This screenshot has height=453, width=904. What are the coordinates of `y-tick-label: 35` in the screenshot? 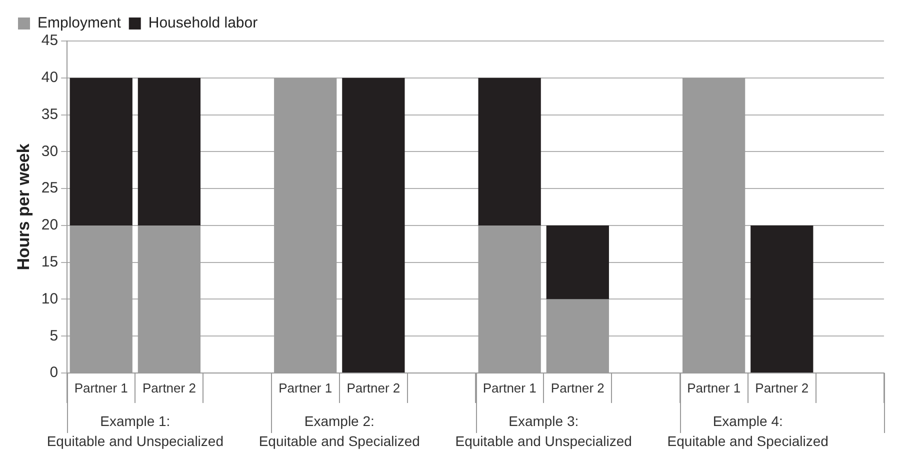 It's located at (49, 114).